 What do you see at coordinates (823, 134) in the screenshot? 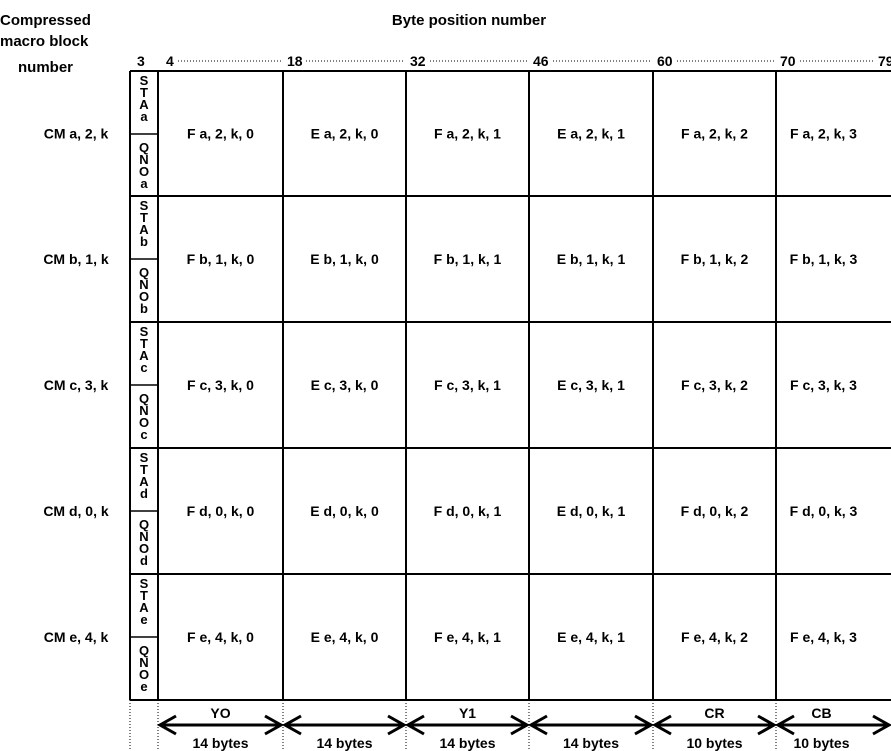
I see `block-cell-text: F a, 2, k, 3` at bounding box center [823, 134].